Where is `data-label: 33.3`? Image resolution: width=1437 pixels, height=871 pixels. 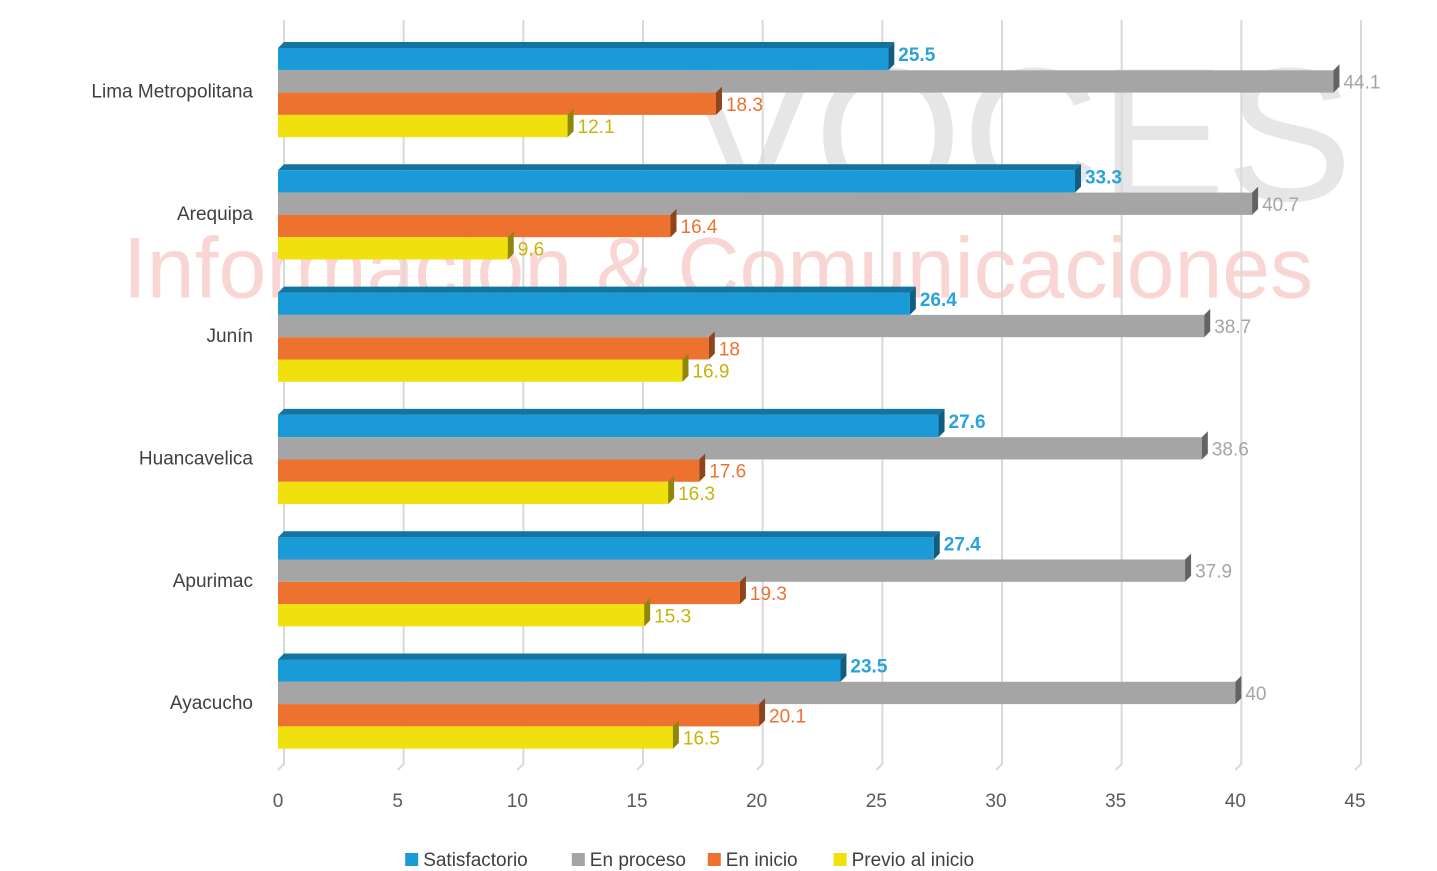 data-label: 33.3 is located at coordinates (1103, 177).